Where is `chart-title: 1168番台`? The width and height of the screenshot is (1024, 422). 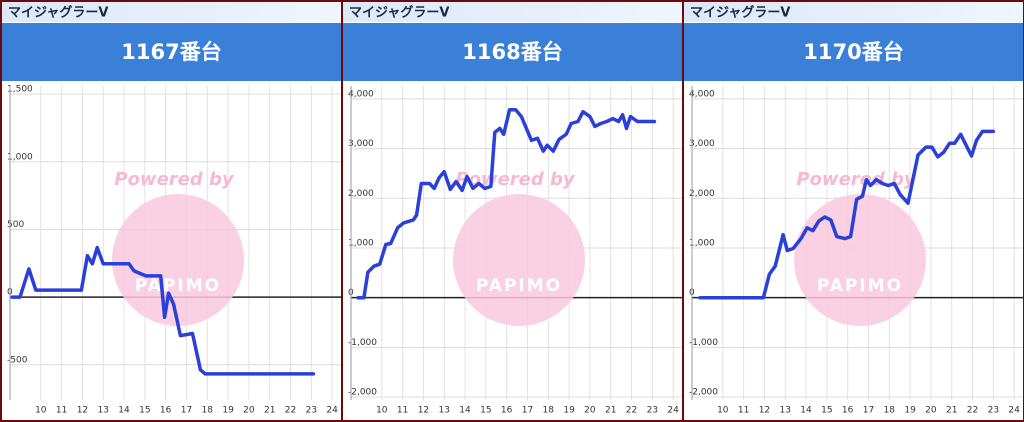
chart-title: 1168番台 is located at coordinates (512, 52).